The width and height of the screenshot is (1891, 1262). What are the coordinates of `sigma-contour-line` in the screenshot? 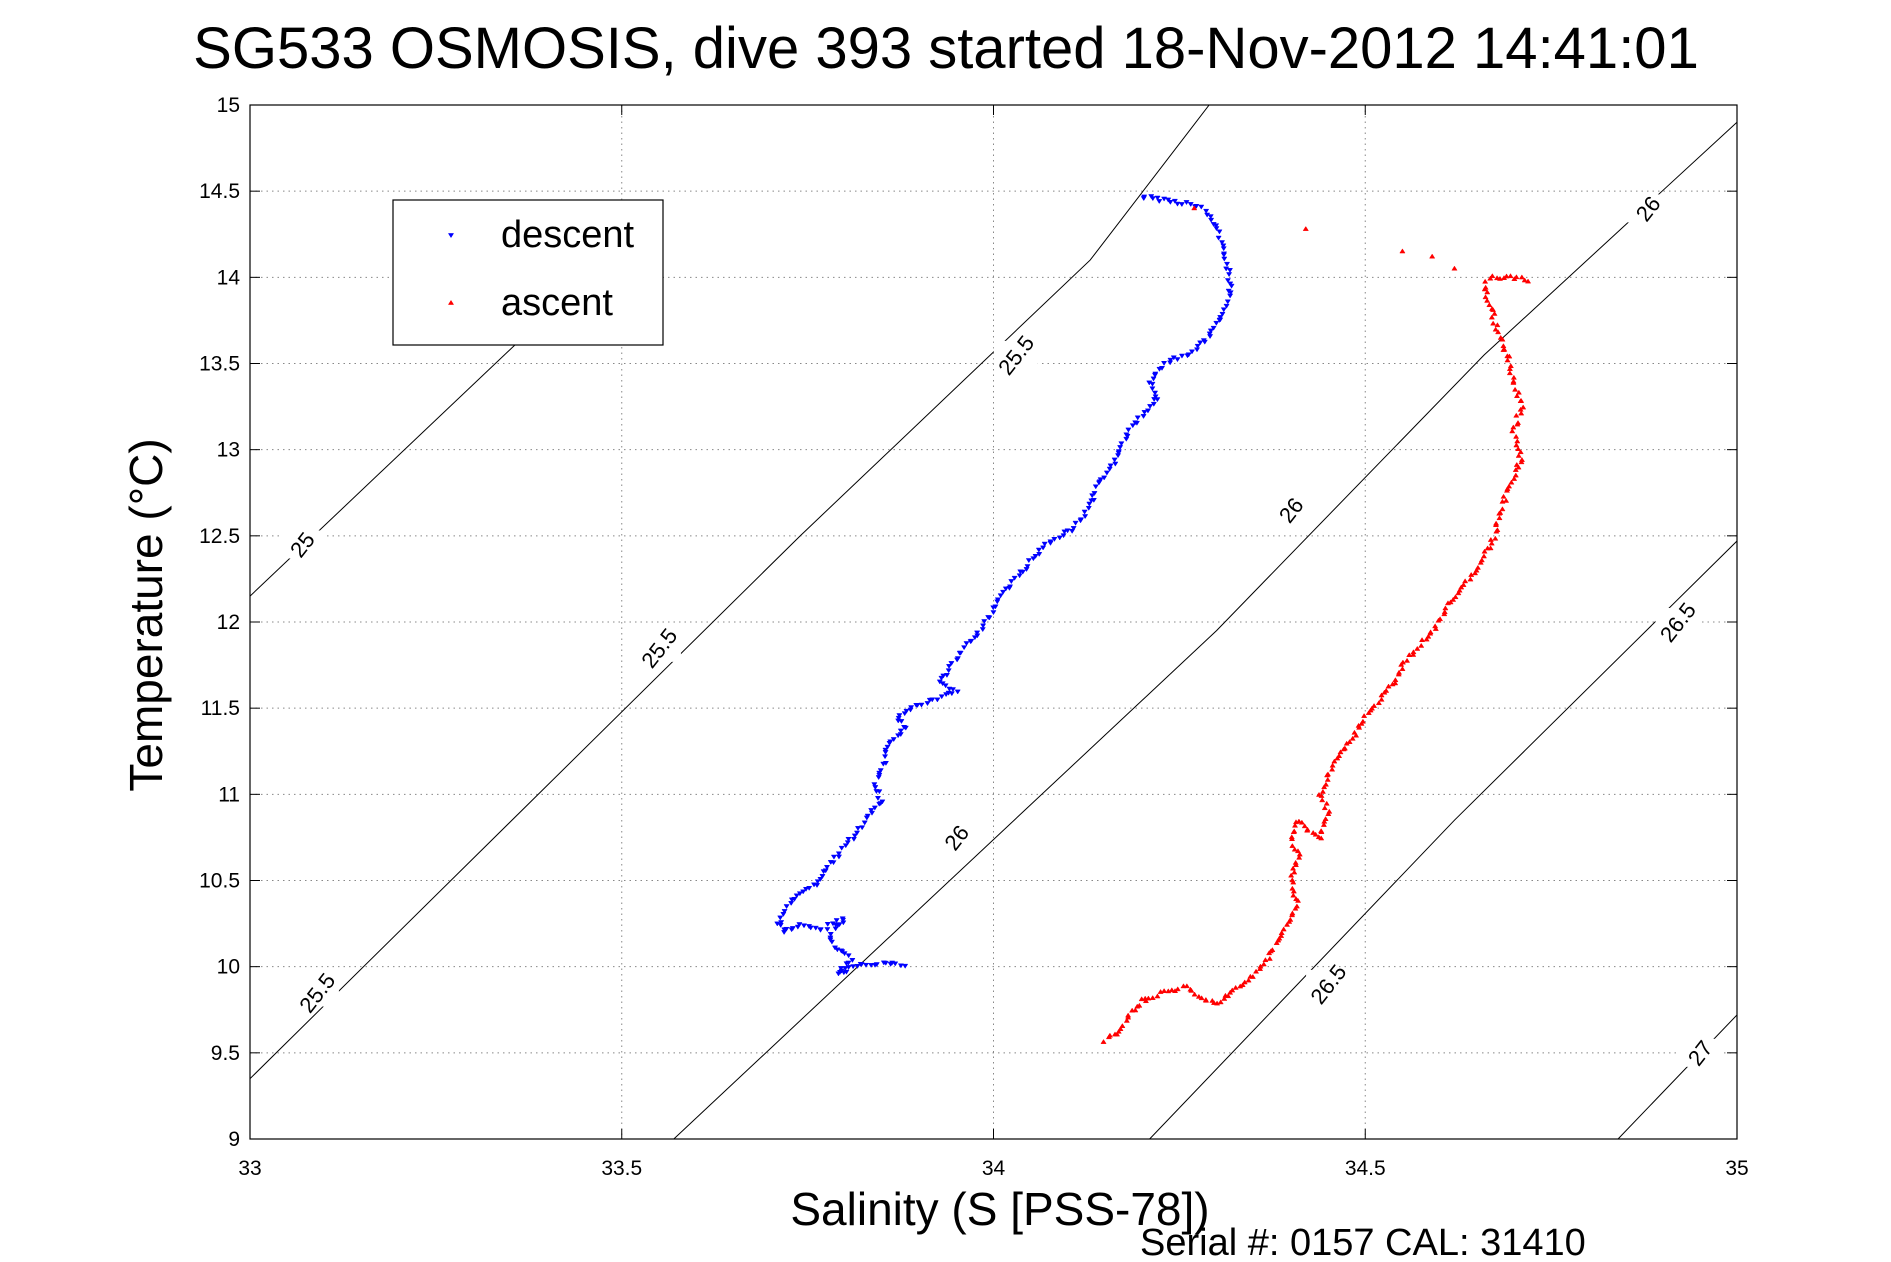 It's located at (1443, 839).